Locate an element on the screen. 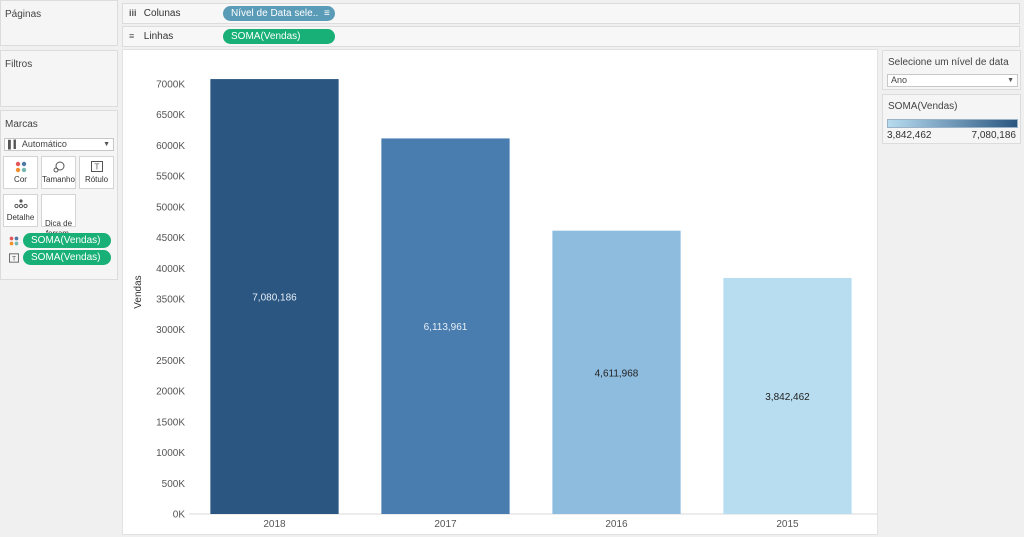  mark-label-button: T Rótulo is located at coordinates (96, 172).